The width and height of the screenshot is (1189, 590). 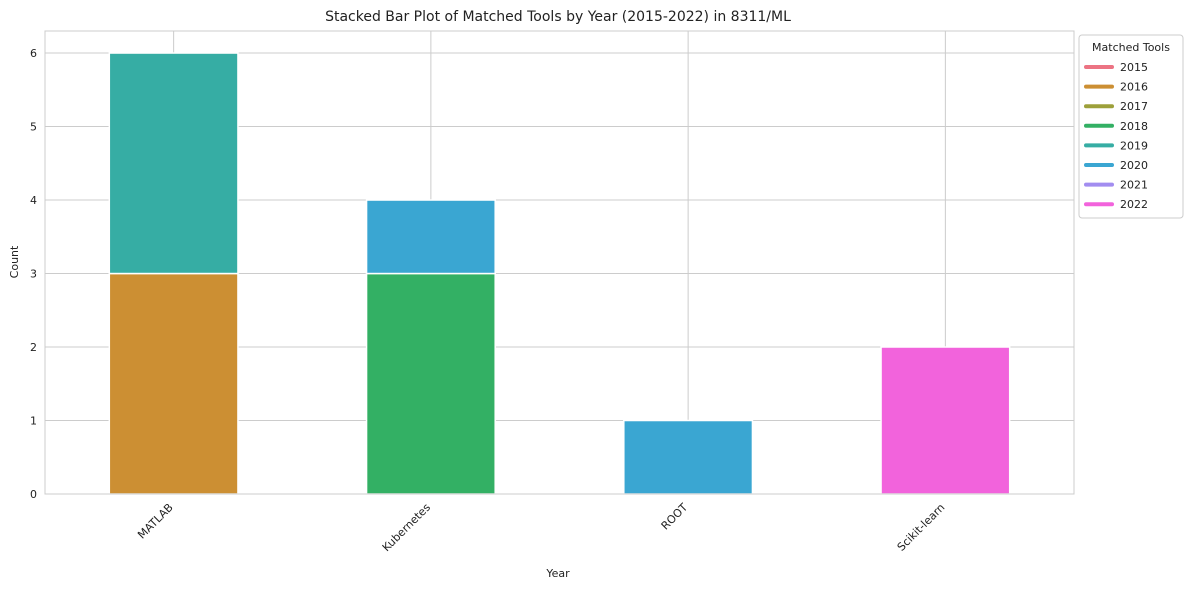 What do you see at coordinates (1134, 126) in the screenshot?
I see `legend-label-2018: 2018` at bounding box center [1134, 126].